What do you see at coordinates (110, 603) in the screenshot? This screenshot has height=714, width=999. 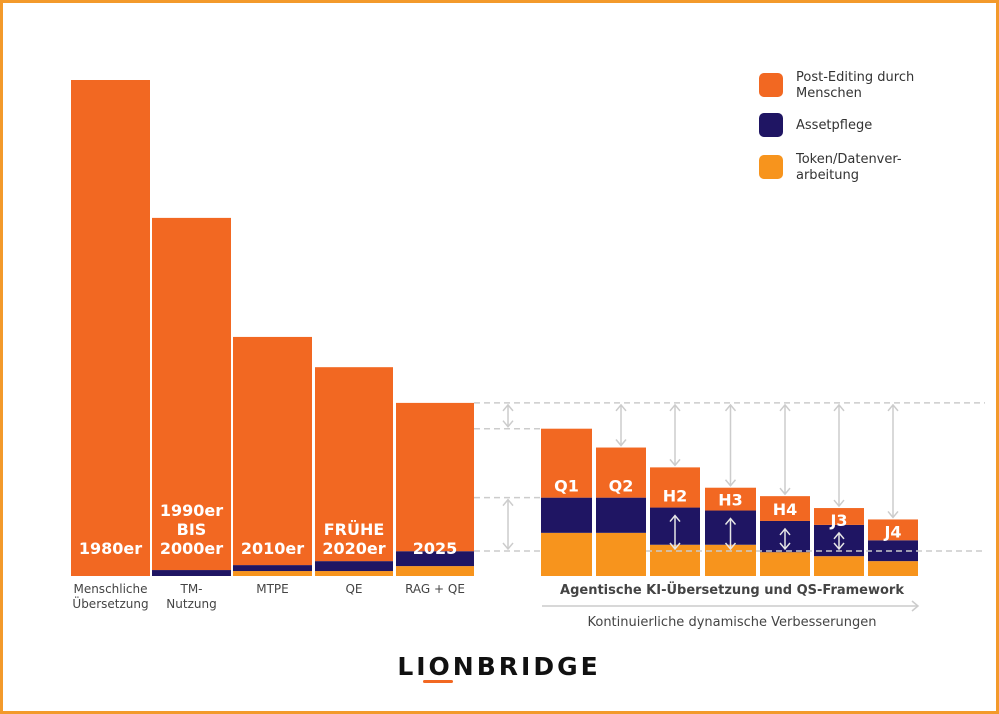 I see `category-label: Übersetzung` at bounding box center [110, 603].